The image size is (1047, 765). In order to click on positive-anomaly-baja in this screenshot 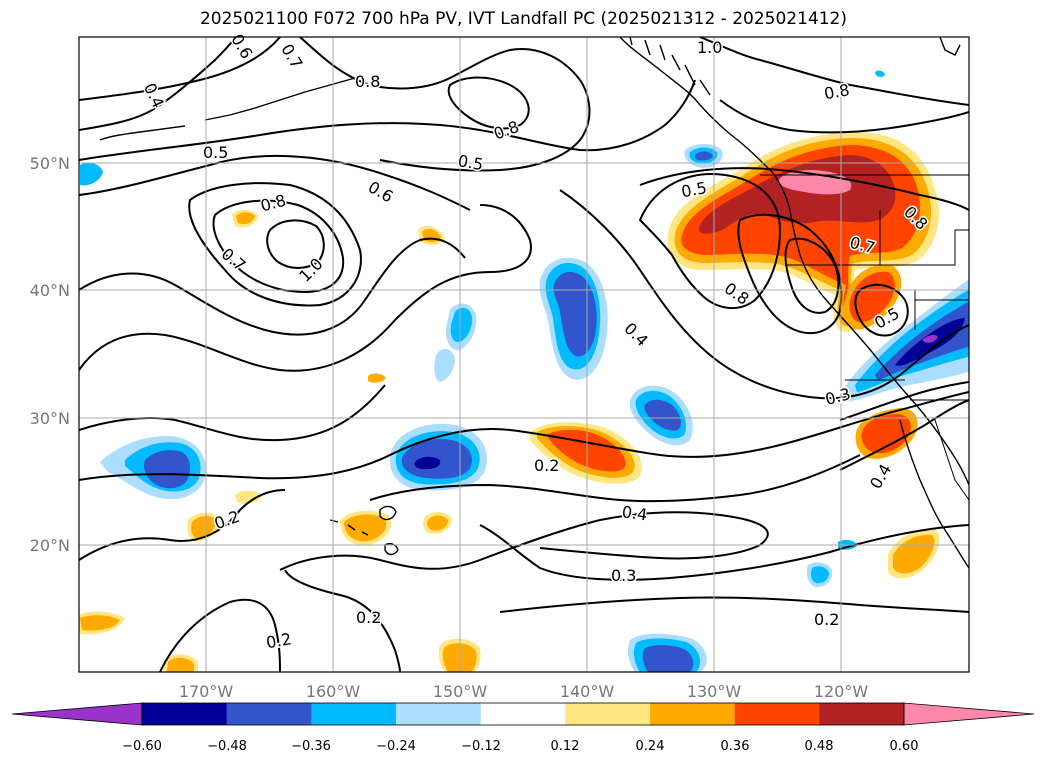, I will do `click(886, 433)`.